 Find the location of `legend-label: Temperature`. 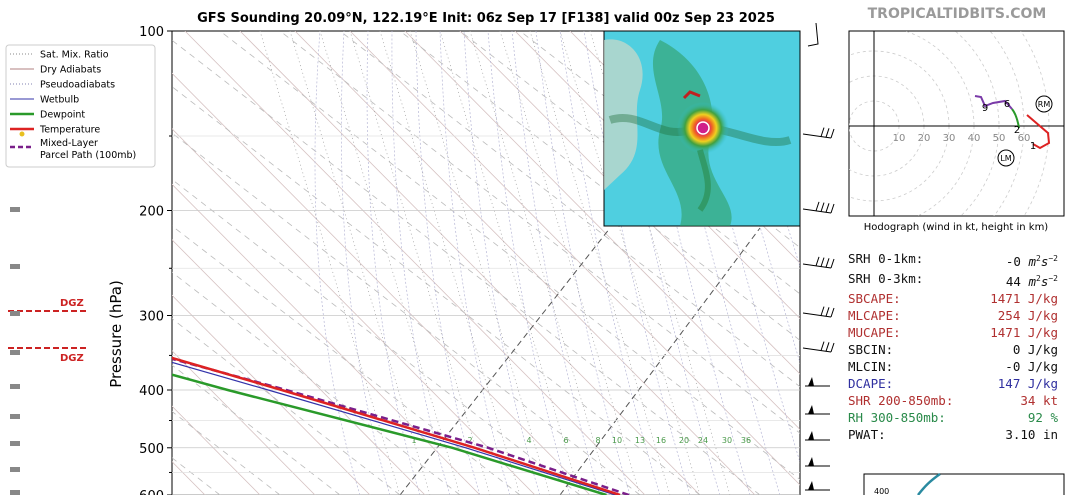

legend-label: Temperature is located at coordinates (69, 130).